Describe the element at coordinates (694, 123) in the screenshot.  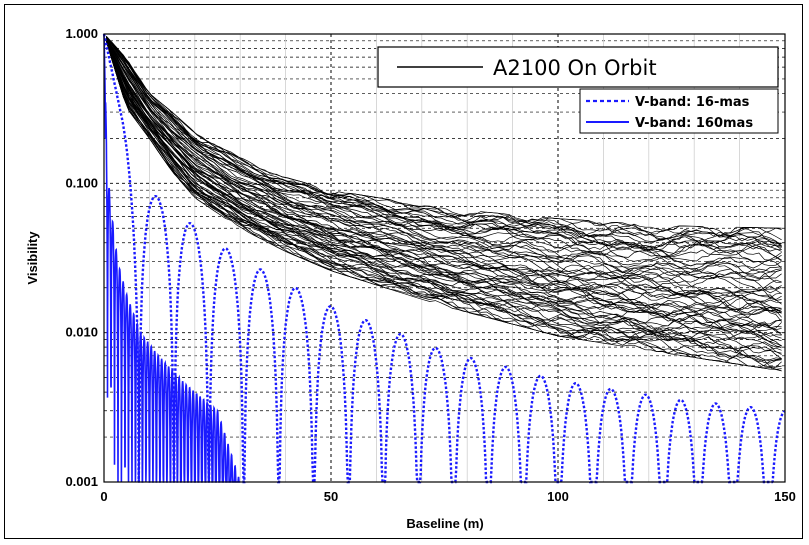
I see `legend-label-160mas: V-band: 160mas` at that location.